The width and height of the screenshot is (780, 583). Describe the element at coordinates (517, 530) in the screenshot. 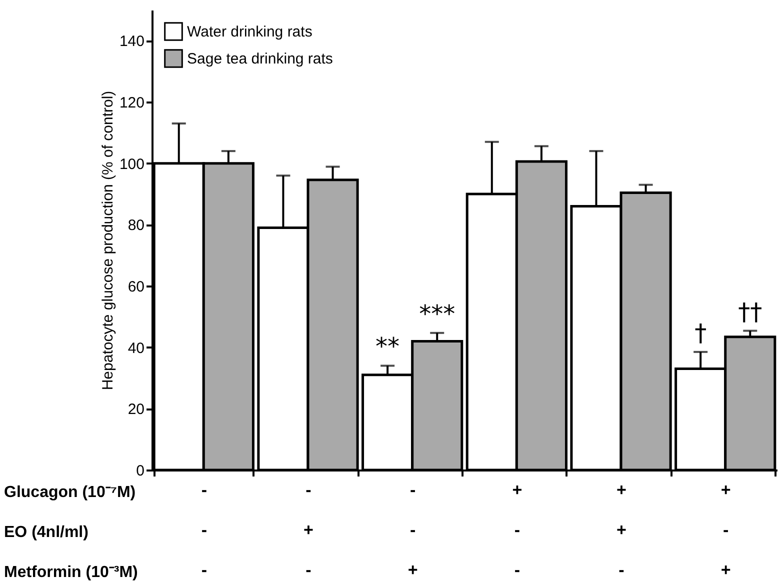

I see `category-label: + - -` at that location.